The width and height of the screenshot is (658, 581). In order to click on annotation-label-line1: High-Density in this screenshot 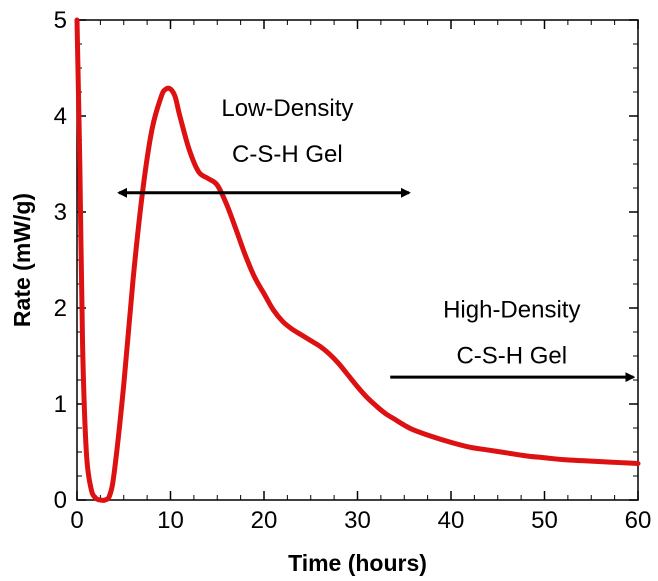, I will do `click(511, 310)`.